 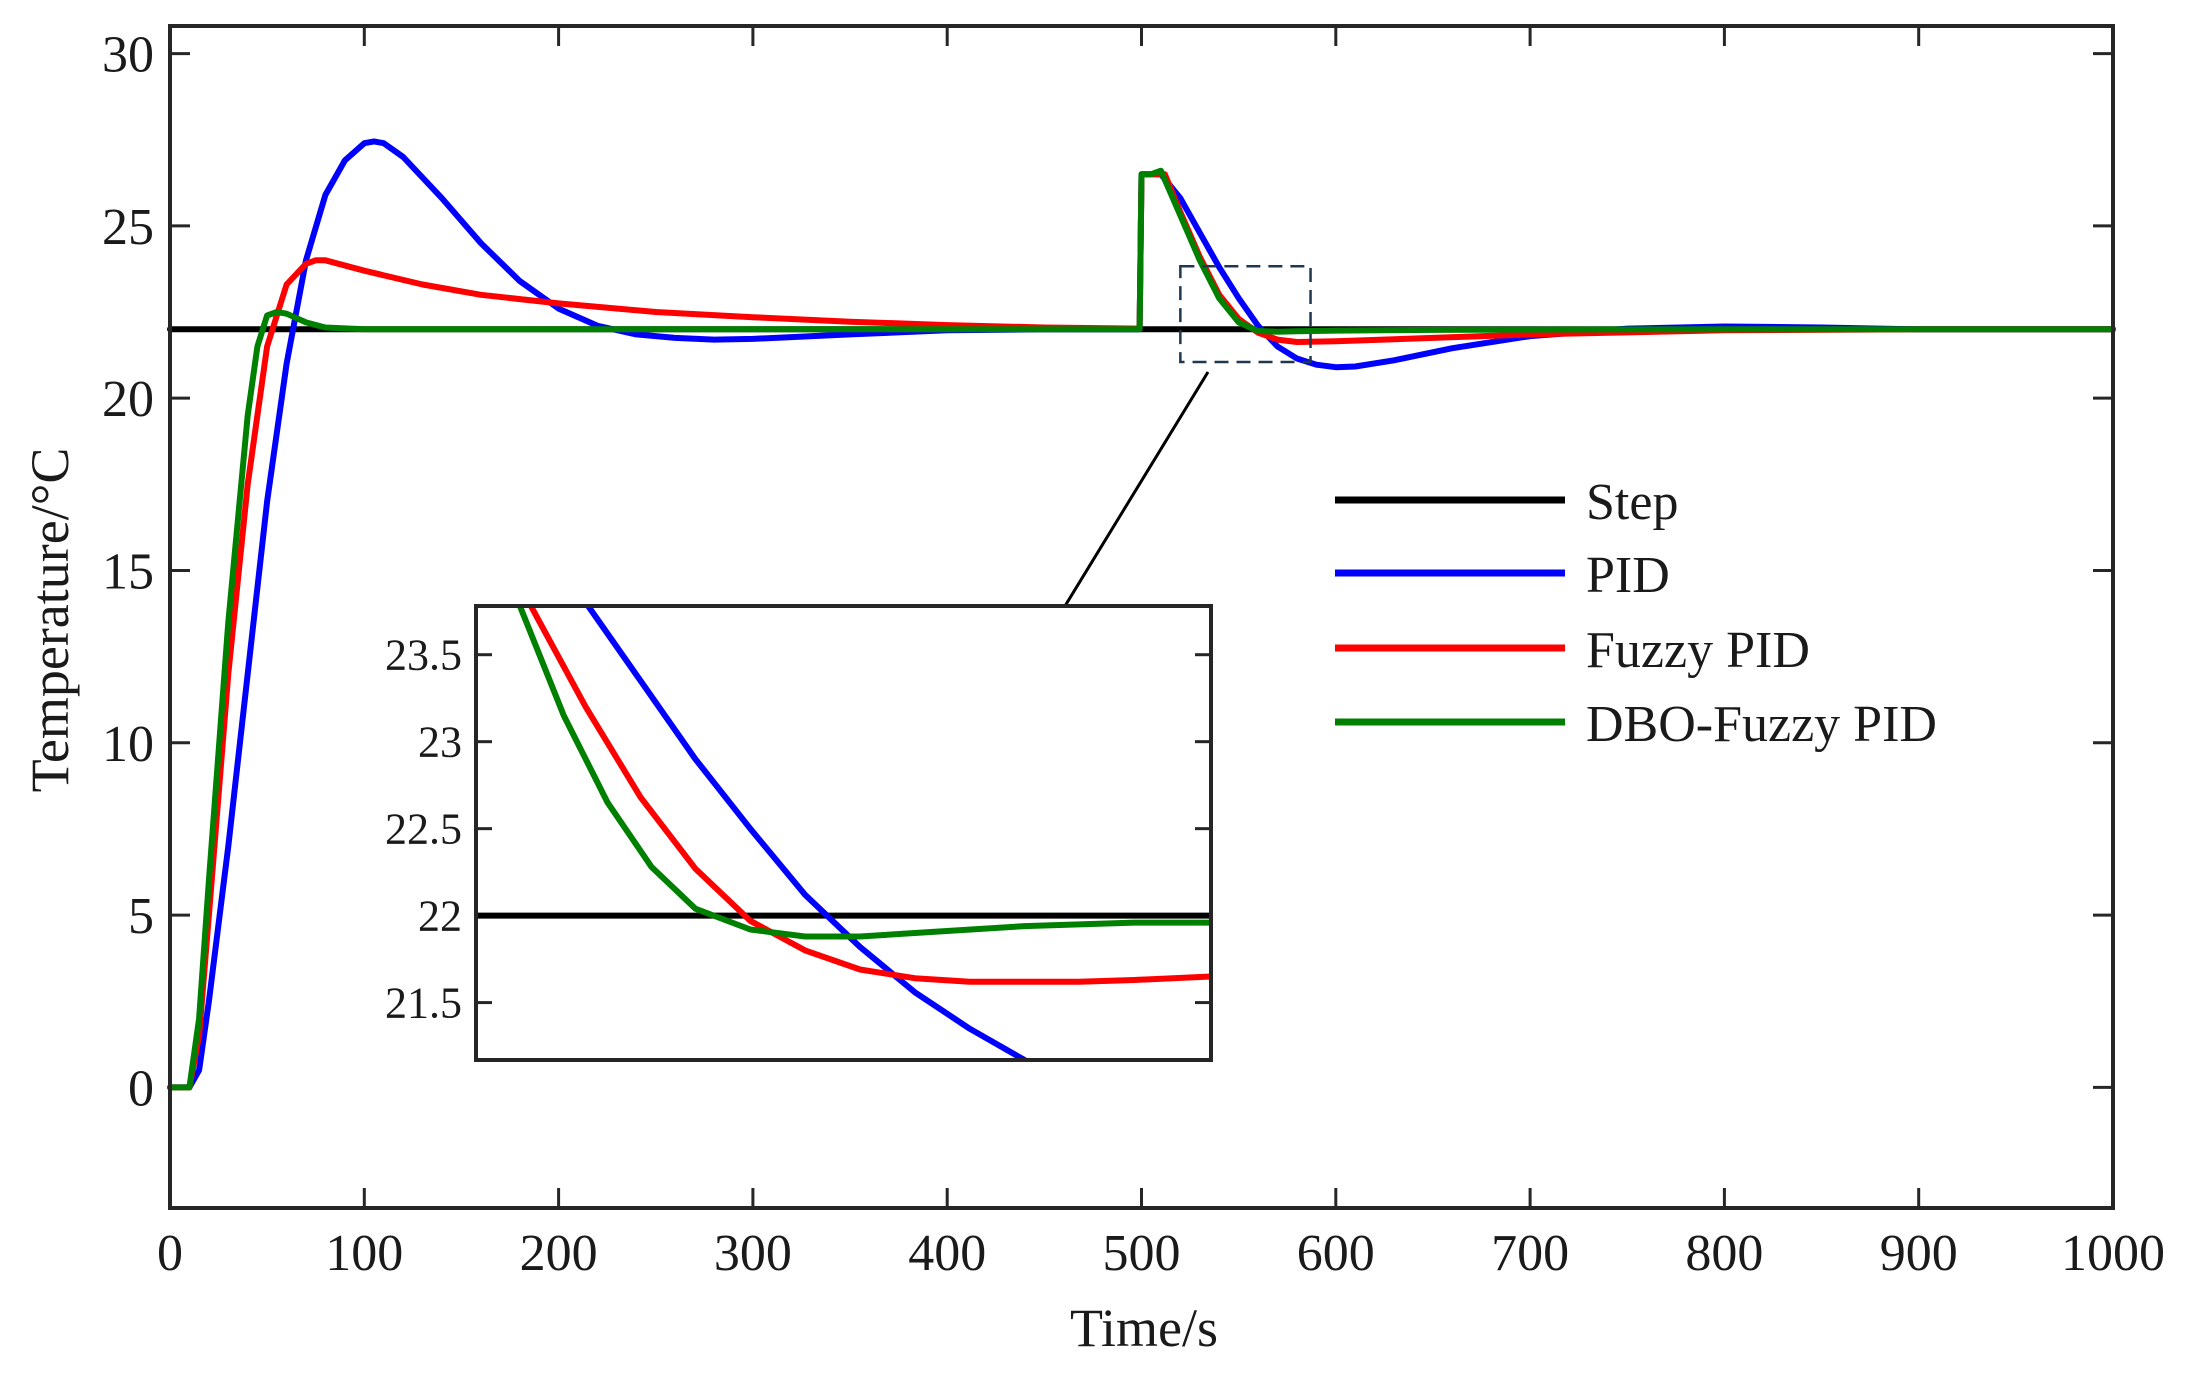 What do you see at coordinates (1761, 724) in the screenshot?
I see `legend-label-dbo-fuzzy-pid: DBO-Fuzzy PID` at bounding box center [1761, 724].